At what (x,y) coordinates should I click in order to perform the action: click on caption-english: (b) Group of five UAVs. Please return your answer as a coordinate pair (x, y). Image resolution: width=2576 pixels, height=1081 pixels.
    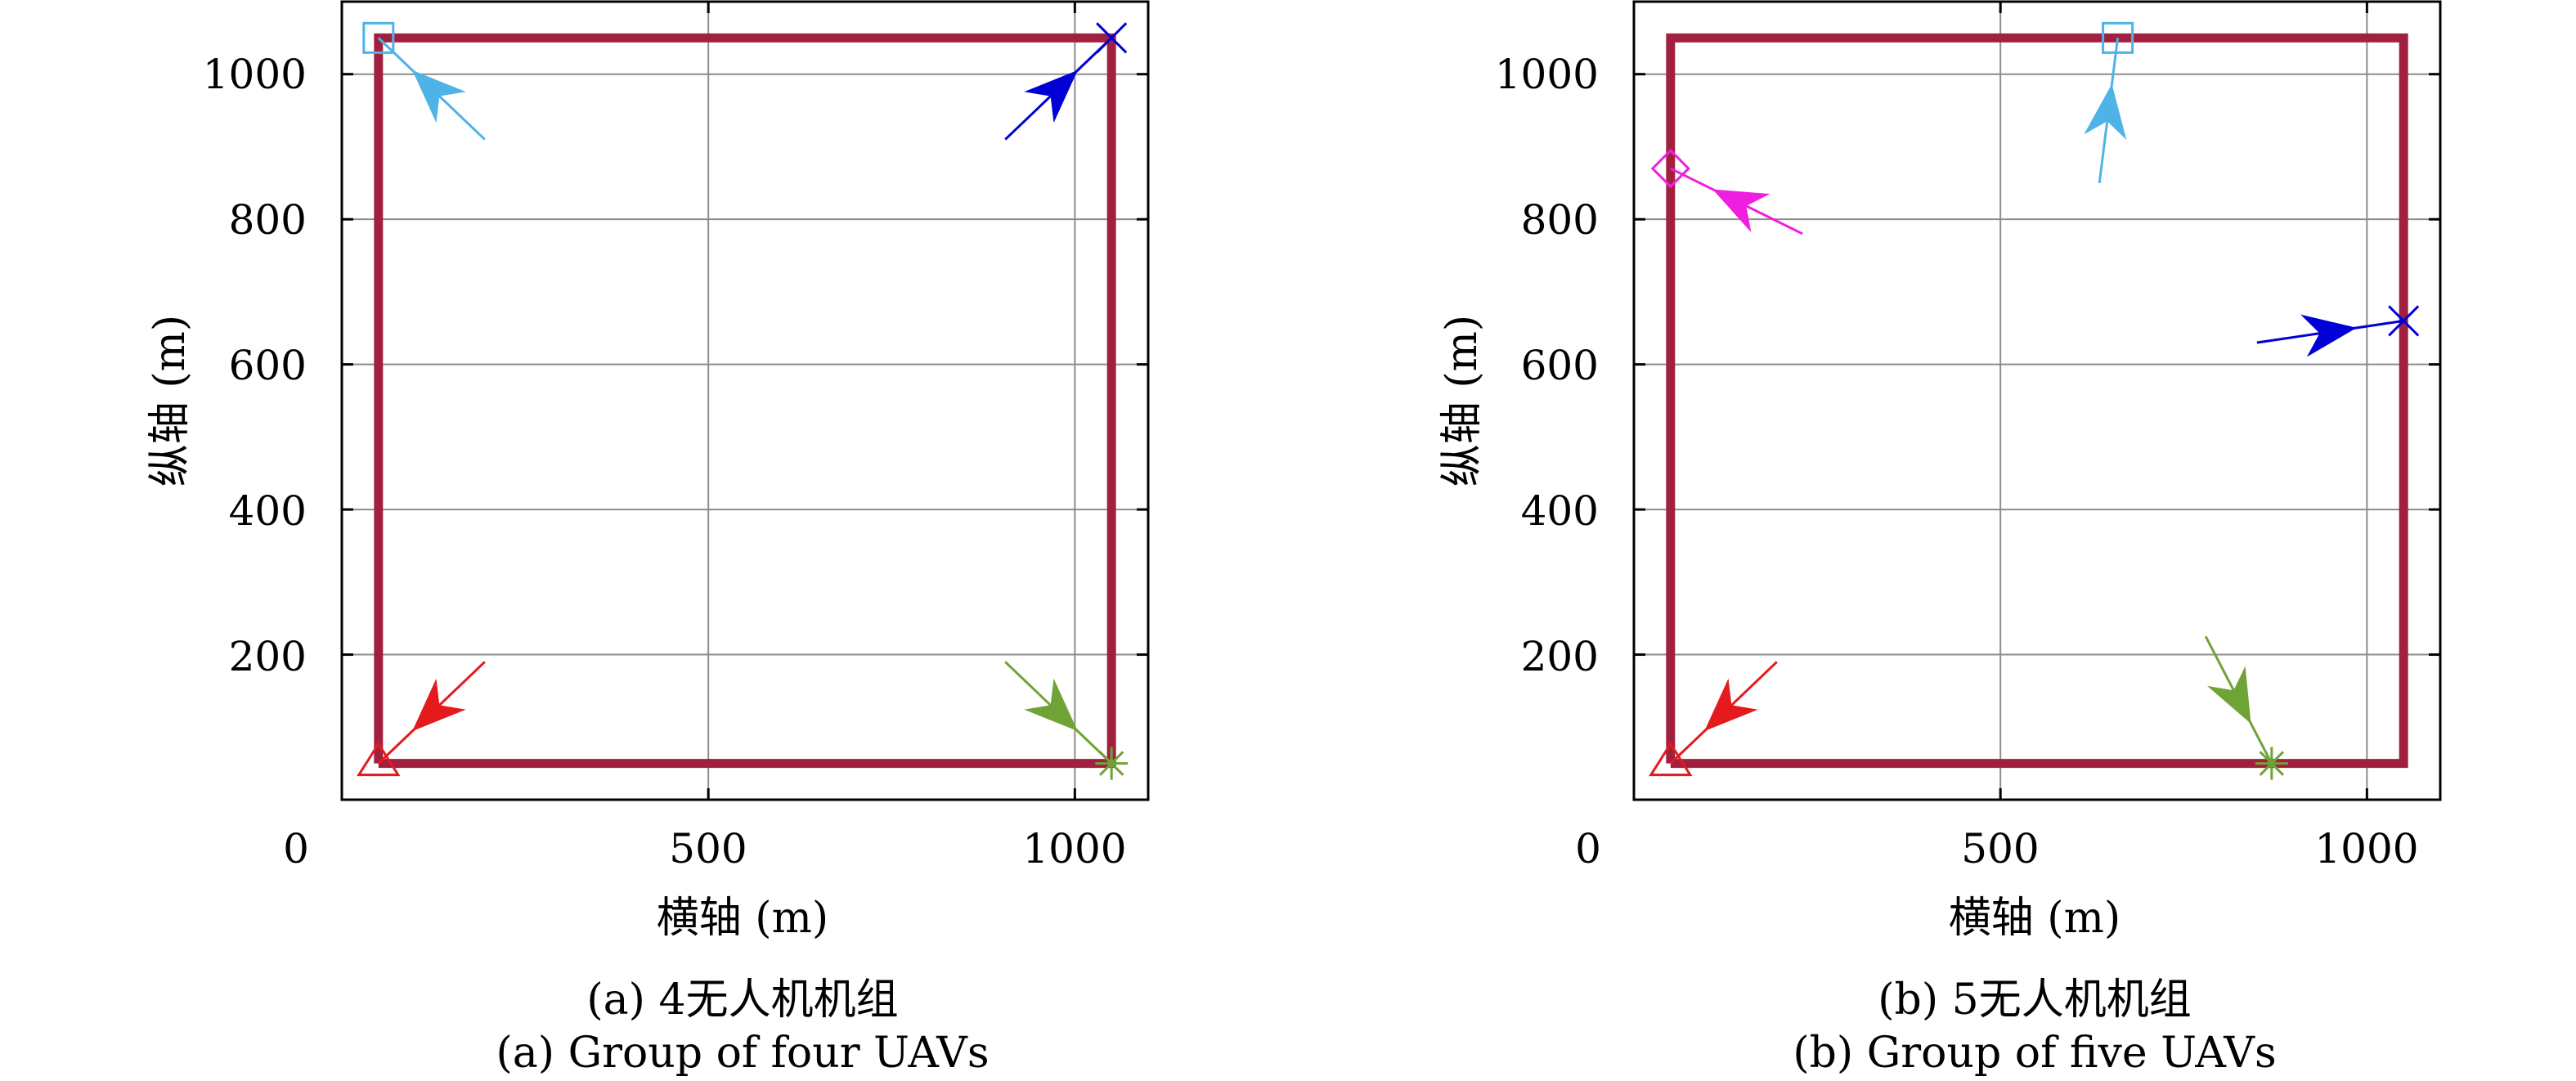
    Looking at the image, I should click on (2035, 1053).